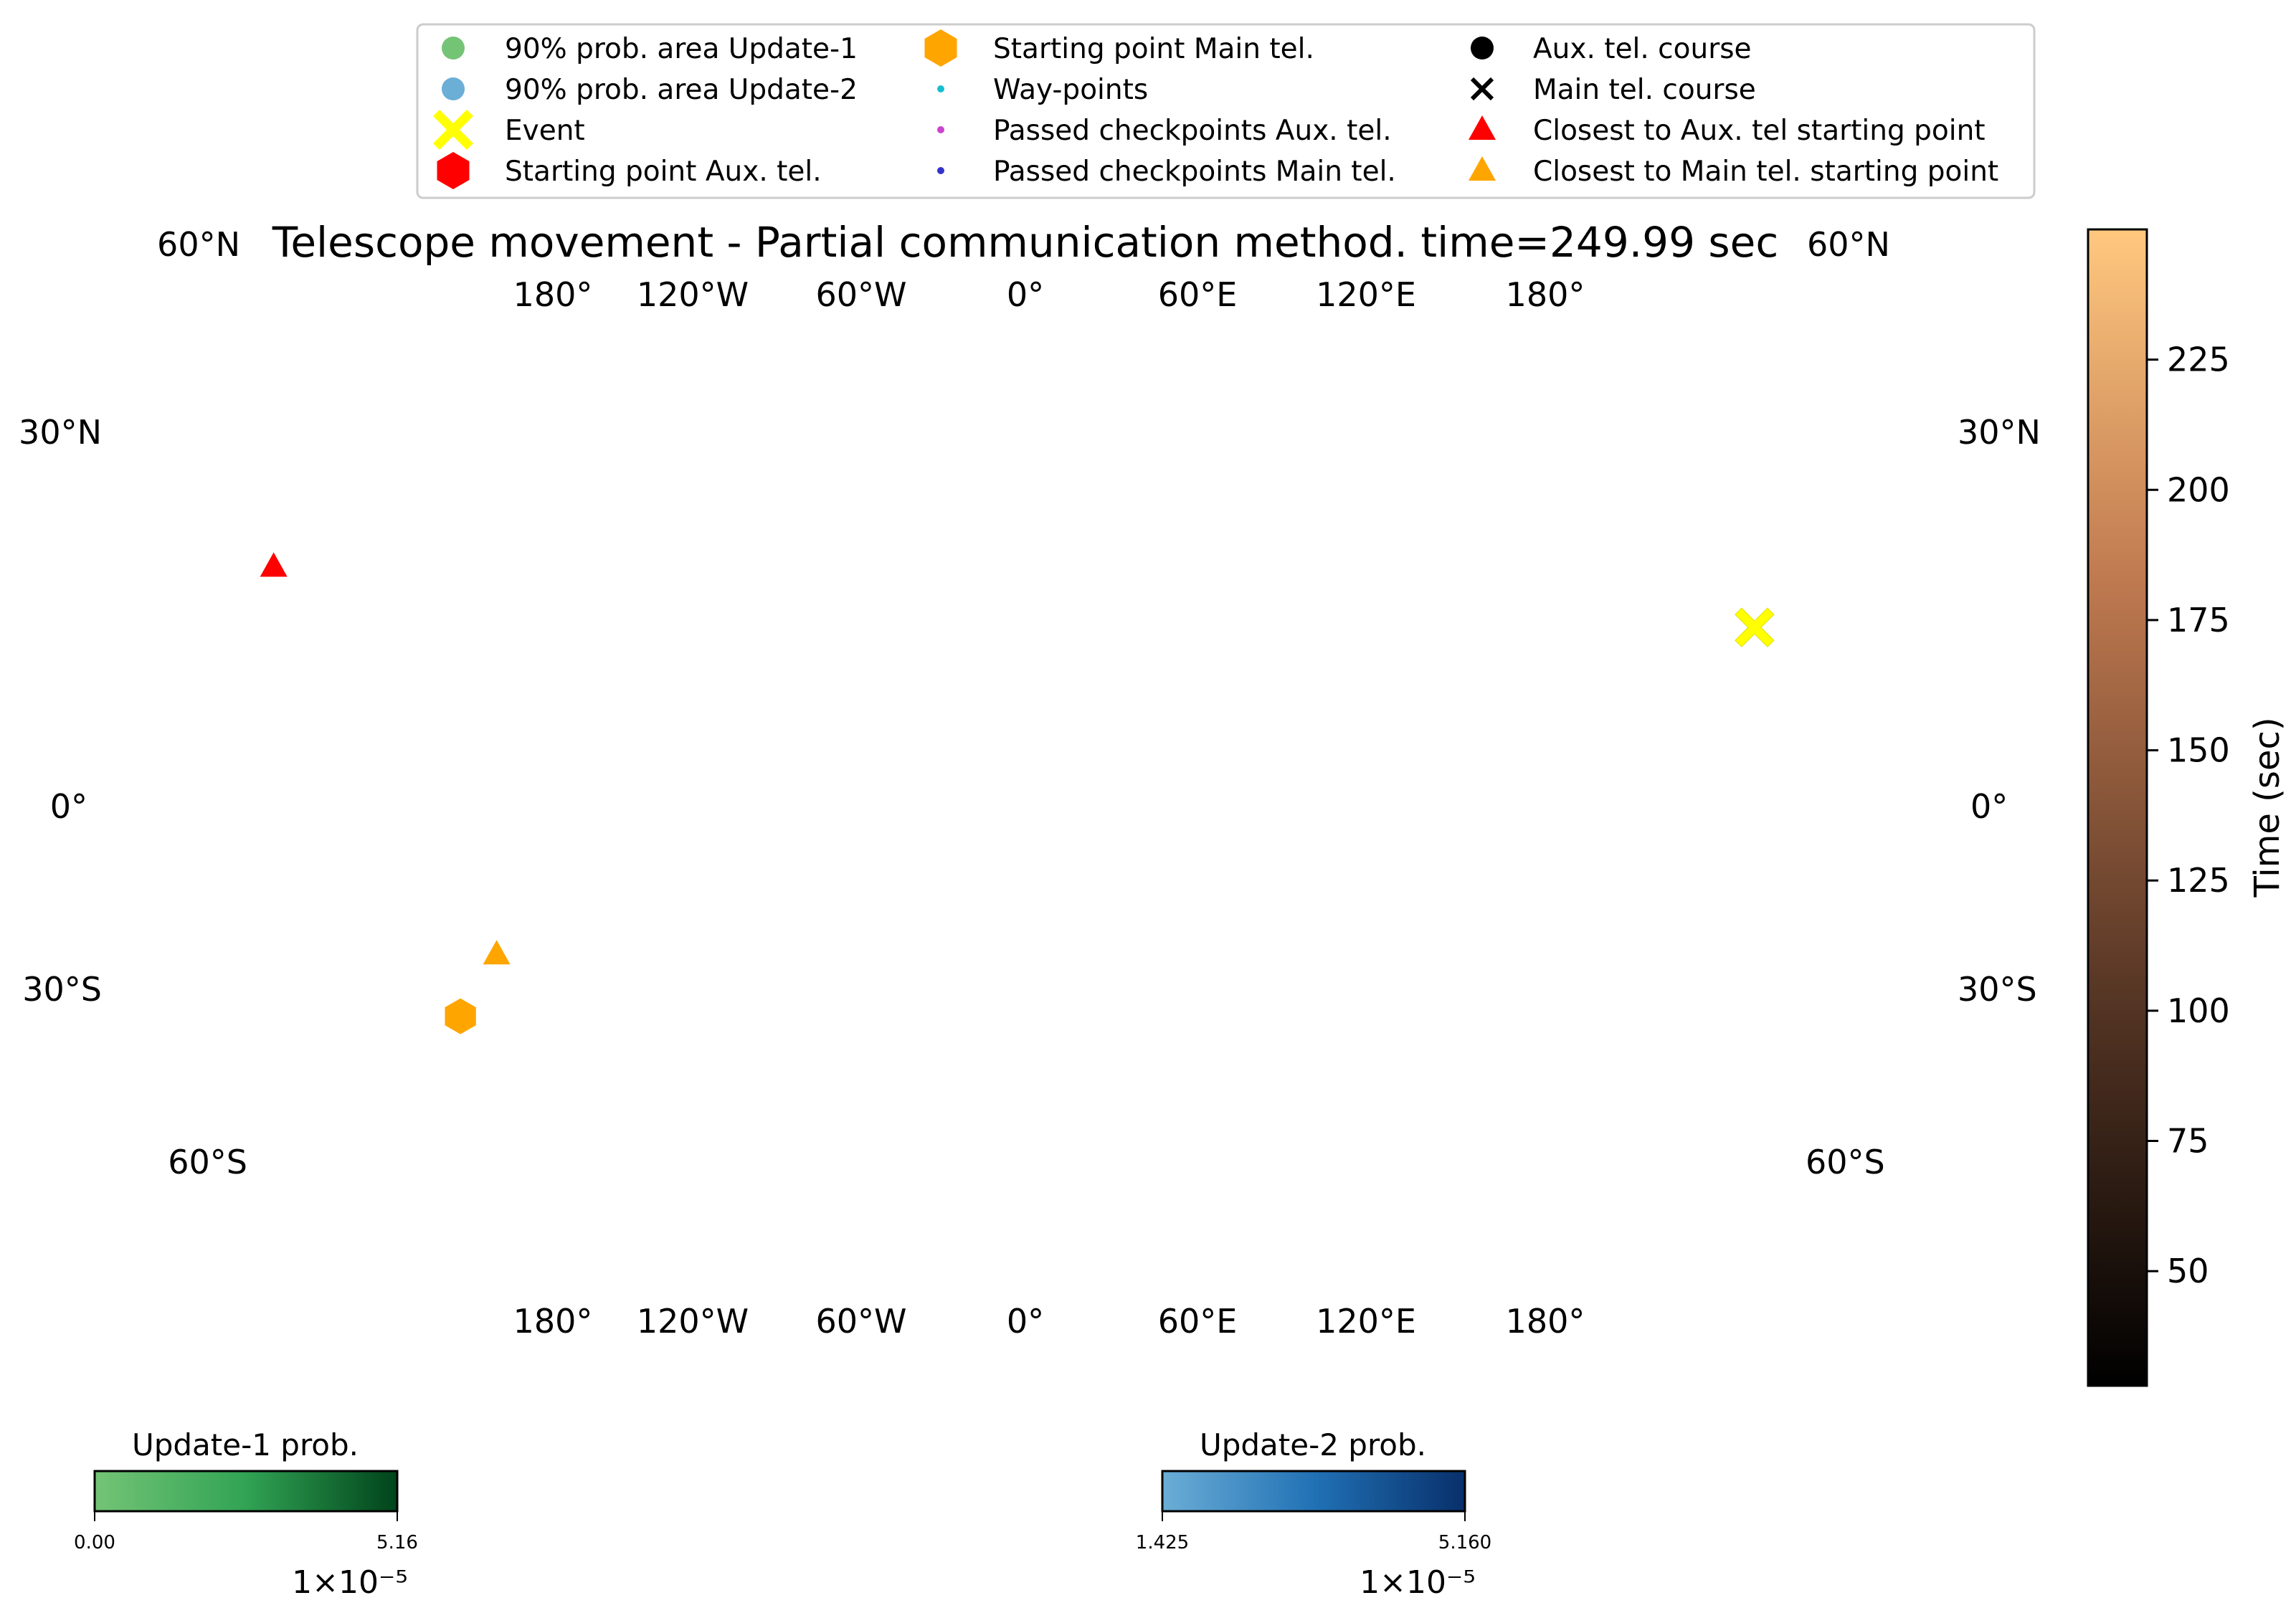  I want to click on legend-label: Starting point Aux. tel., so click(664, 172).